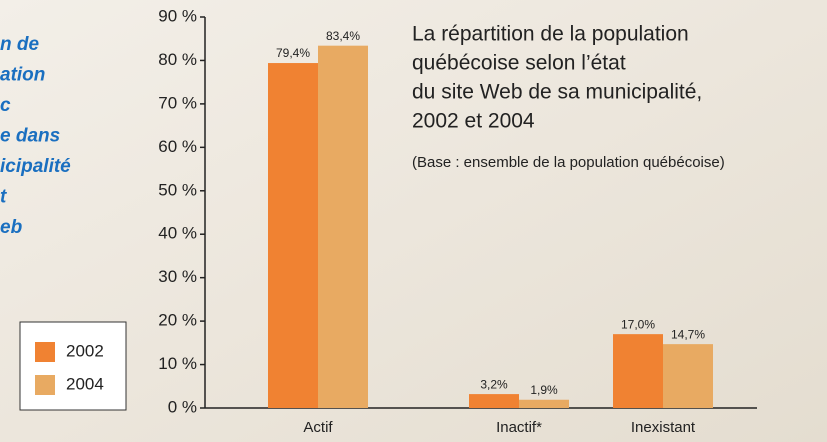  What do you see at coordinates (473, 121) in the screenshot?
I see `chart-title: 2002 et 2004` at bounding box center [473, 121].